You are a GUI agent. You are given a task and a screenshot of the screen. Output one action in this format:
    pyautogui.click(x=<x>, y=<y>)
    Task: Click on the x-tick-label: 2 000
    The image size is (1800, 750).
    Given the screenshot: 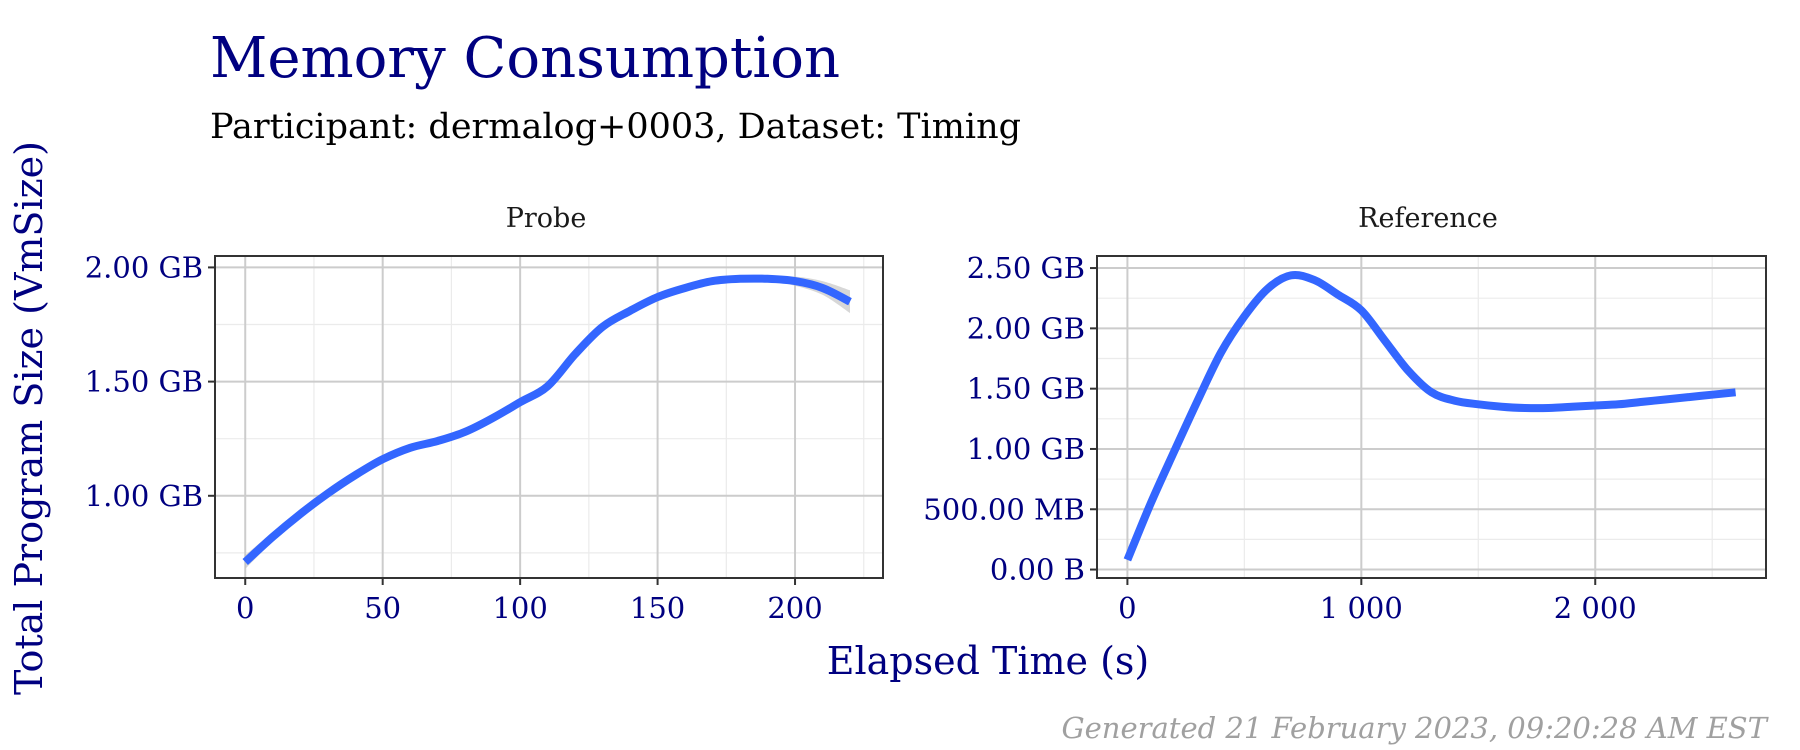 What is the action you would take?
    pyautogui.click(x=1595, y=608)
    